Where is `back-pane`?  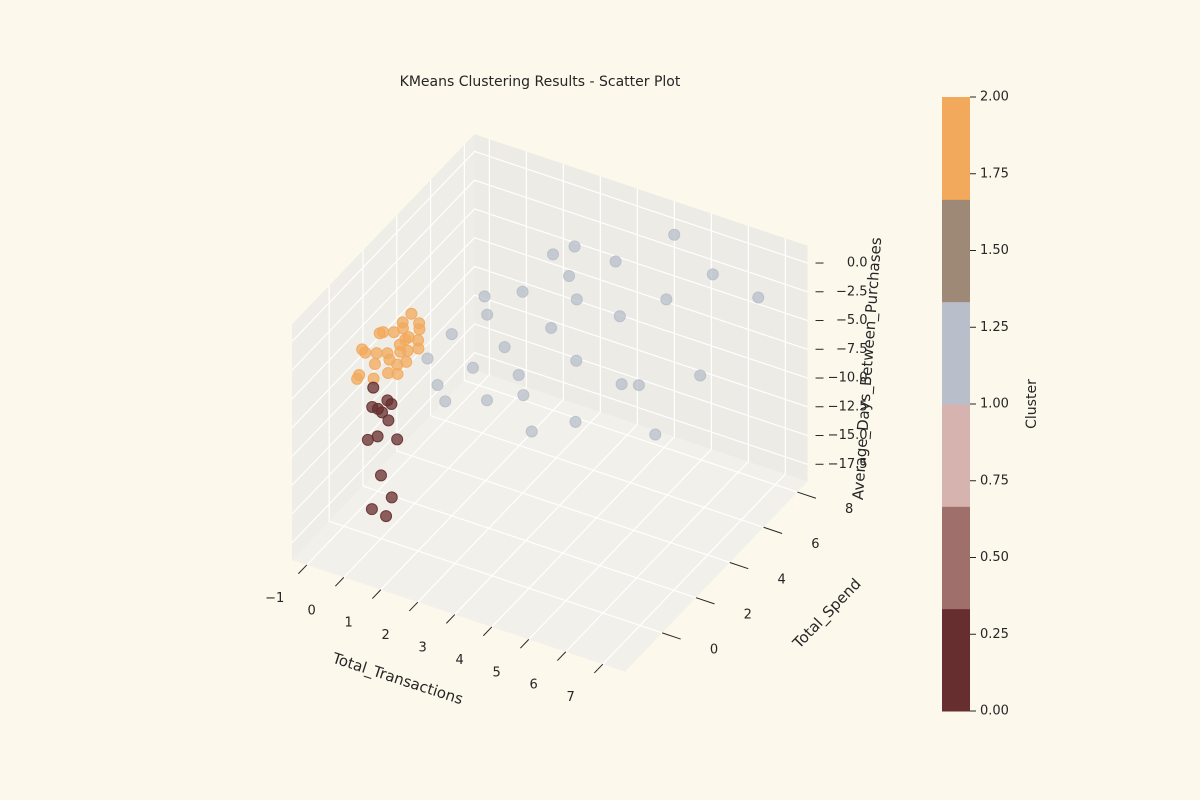
back-pane is located at coordinates (641, 308).